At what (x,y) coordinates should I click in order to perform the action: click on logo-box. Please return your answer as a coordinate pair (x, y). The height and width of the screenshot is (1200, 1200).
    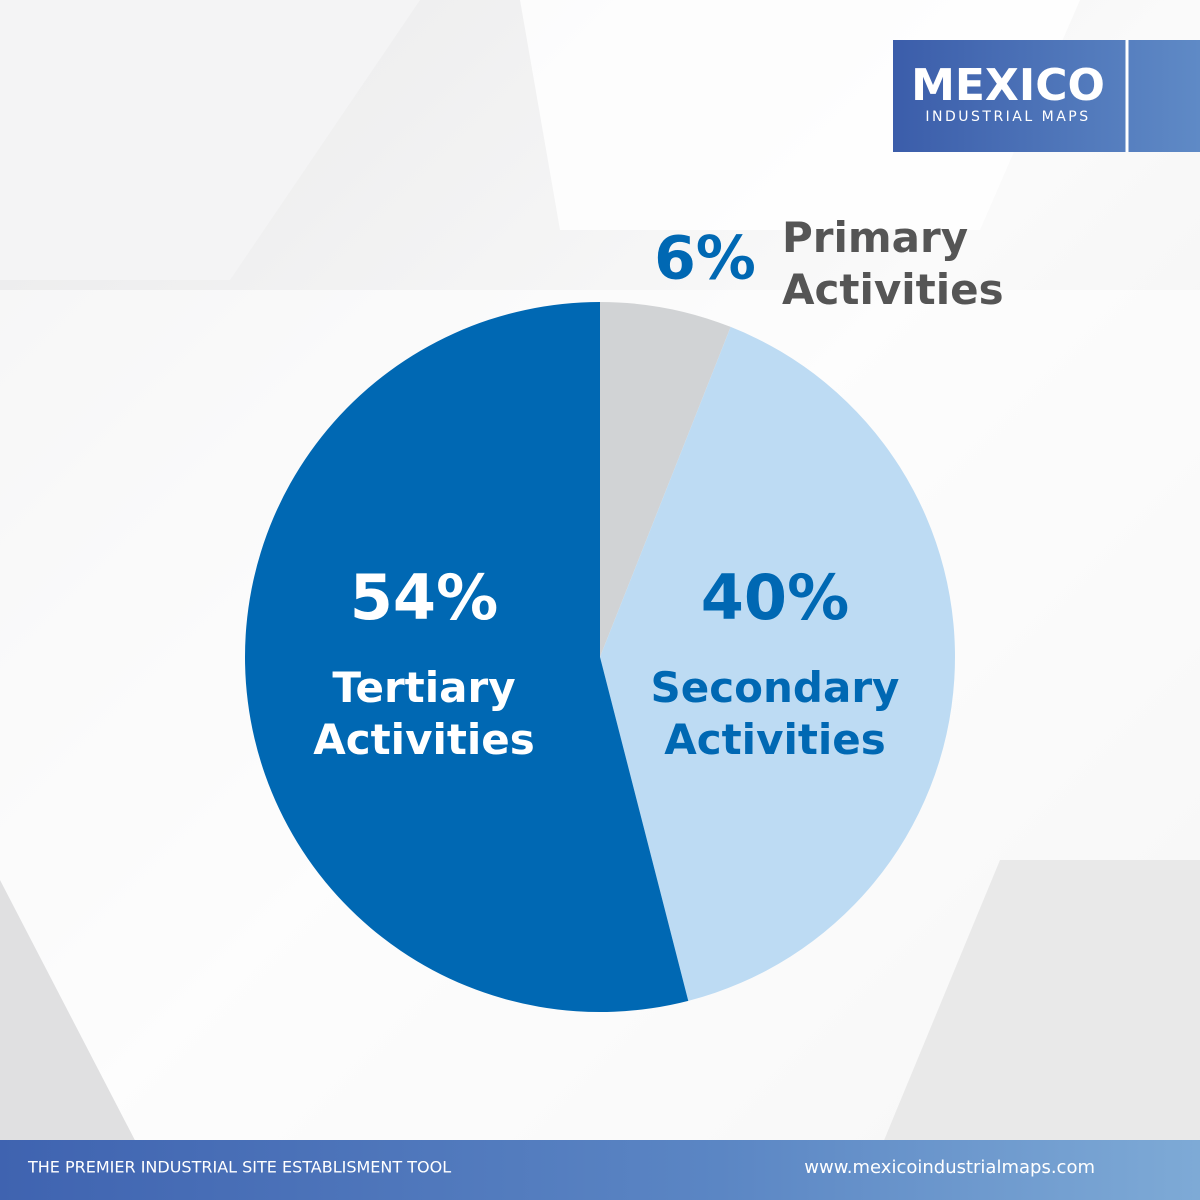
    Looking at the image, I should click on (1046, 96).